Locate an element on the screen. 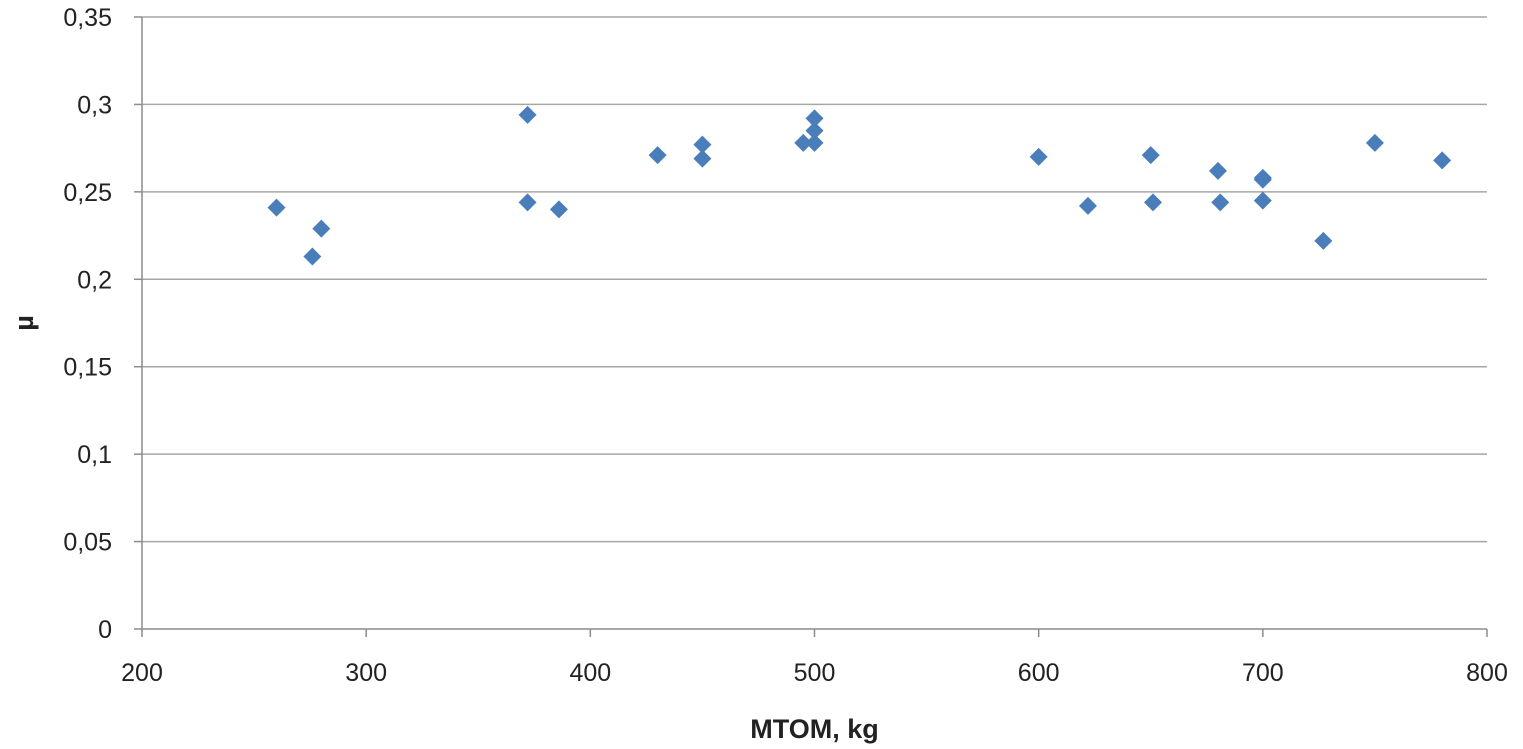  x-tick-label: 700 is located at coordinates (1263, 673).